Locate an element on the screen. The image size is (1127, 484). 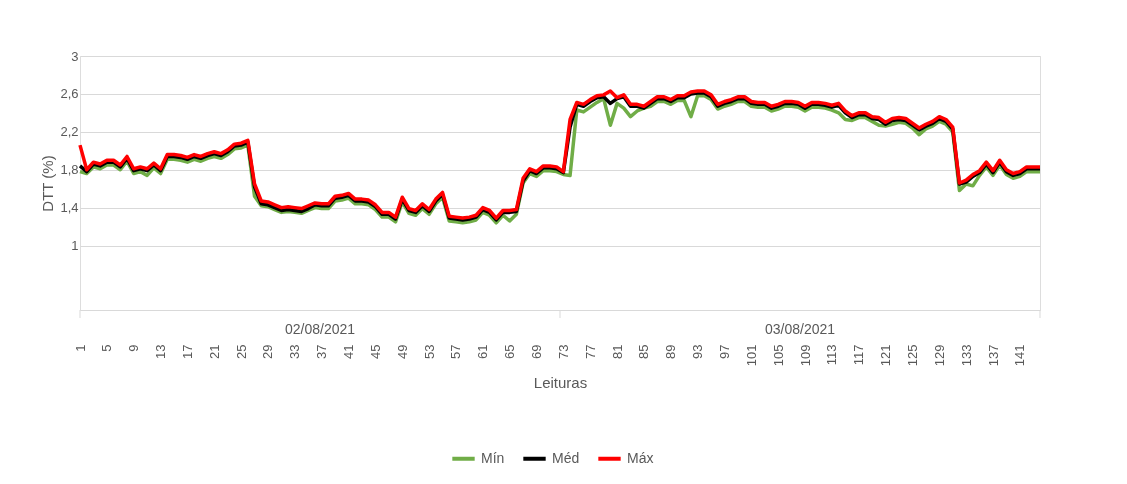
y-tick-label: 1 is located at coordinates (75, 246).